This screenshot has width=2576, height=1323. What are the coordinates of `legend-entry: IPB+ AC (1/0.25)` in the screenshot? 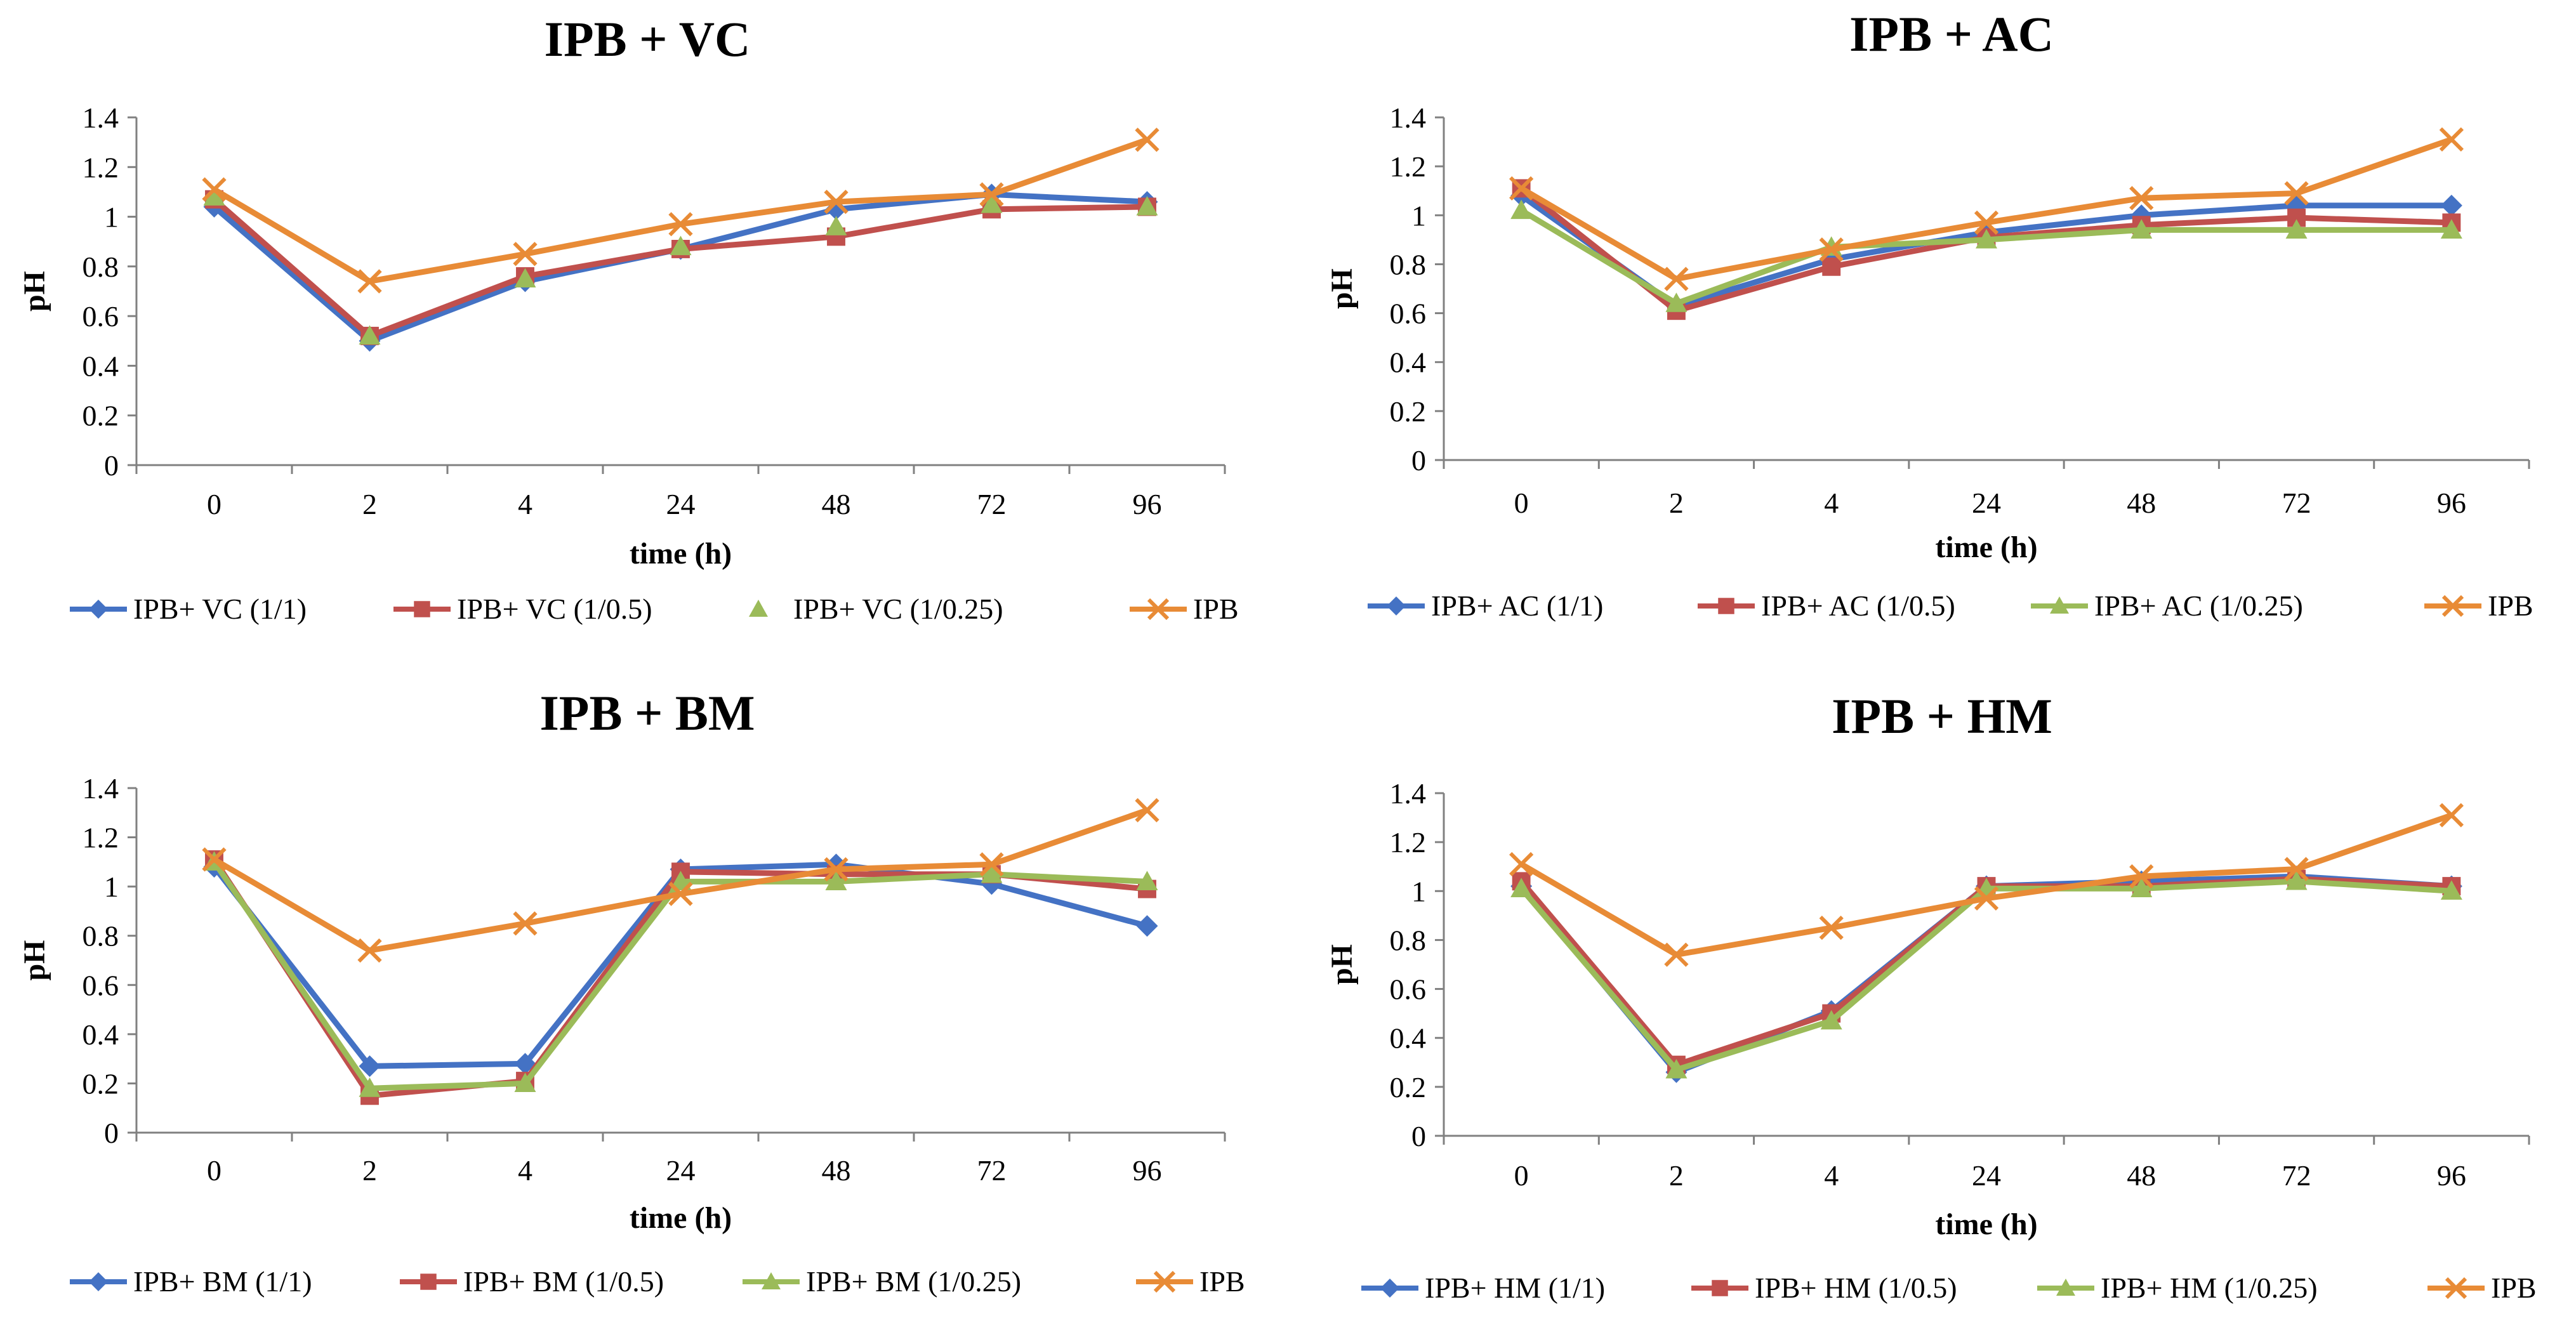 It's located at (2167, 605).